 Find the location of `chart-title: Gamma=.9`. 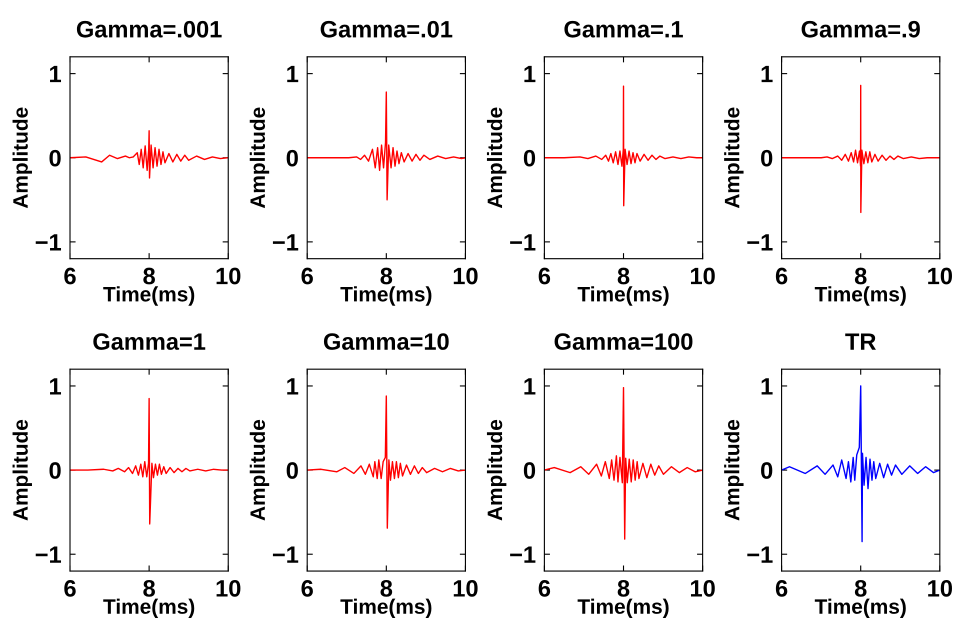

chart-title: Gamma=.9 is located at coordinates (861, 29).